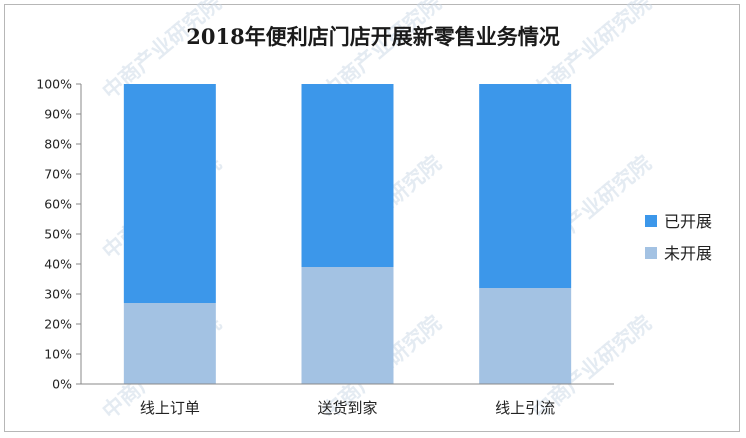 Image resolution: width=746 pixels, height=438 pixels. I want to click on x-axis: 线上订单 送货到家 线上引流, so click(347, 400).